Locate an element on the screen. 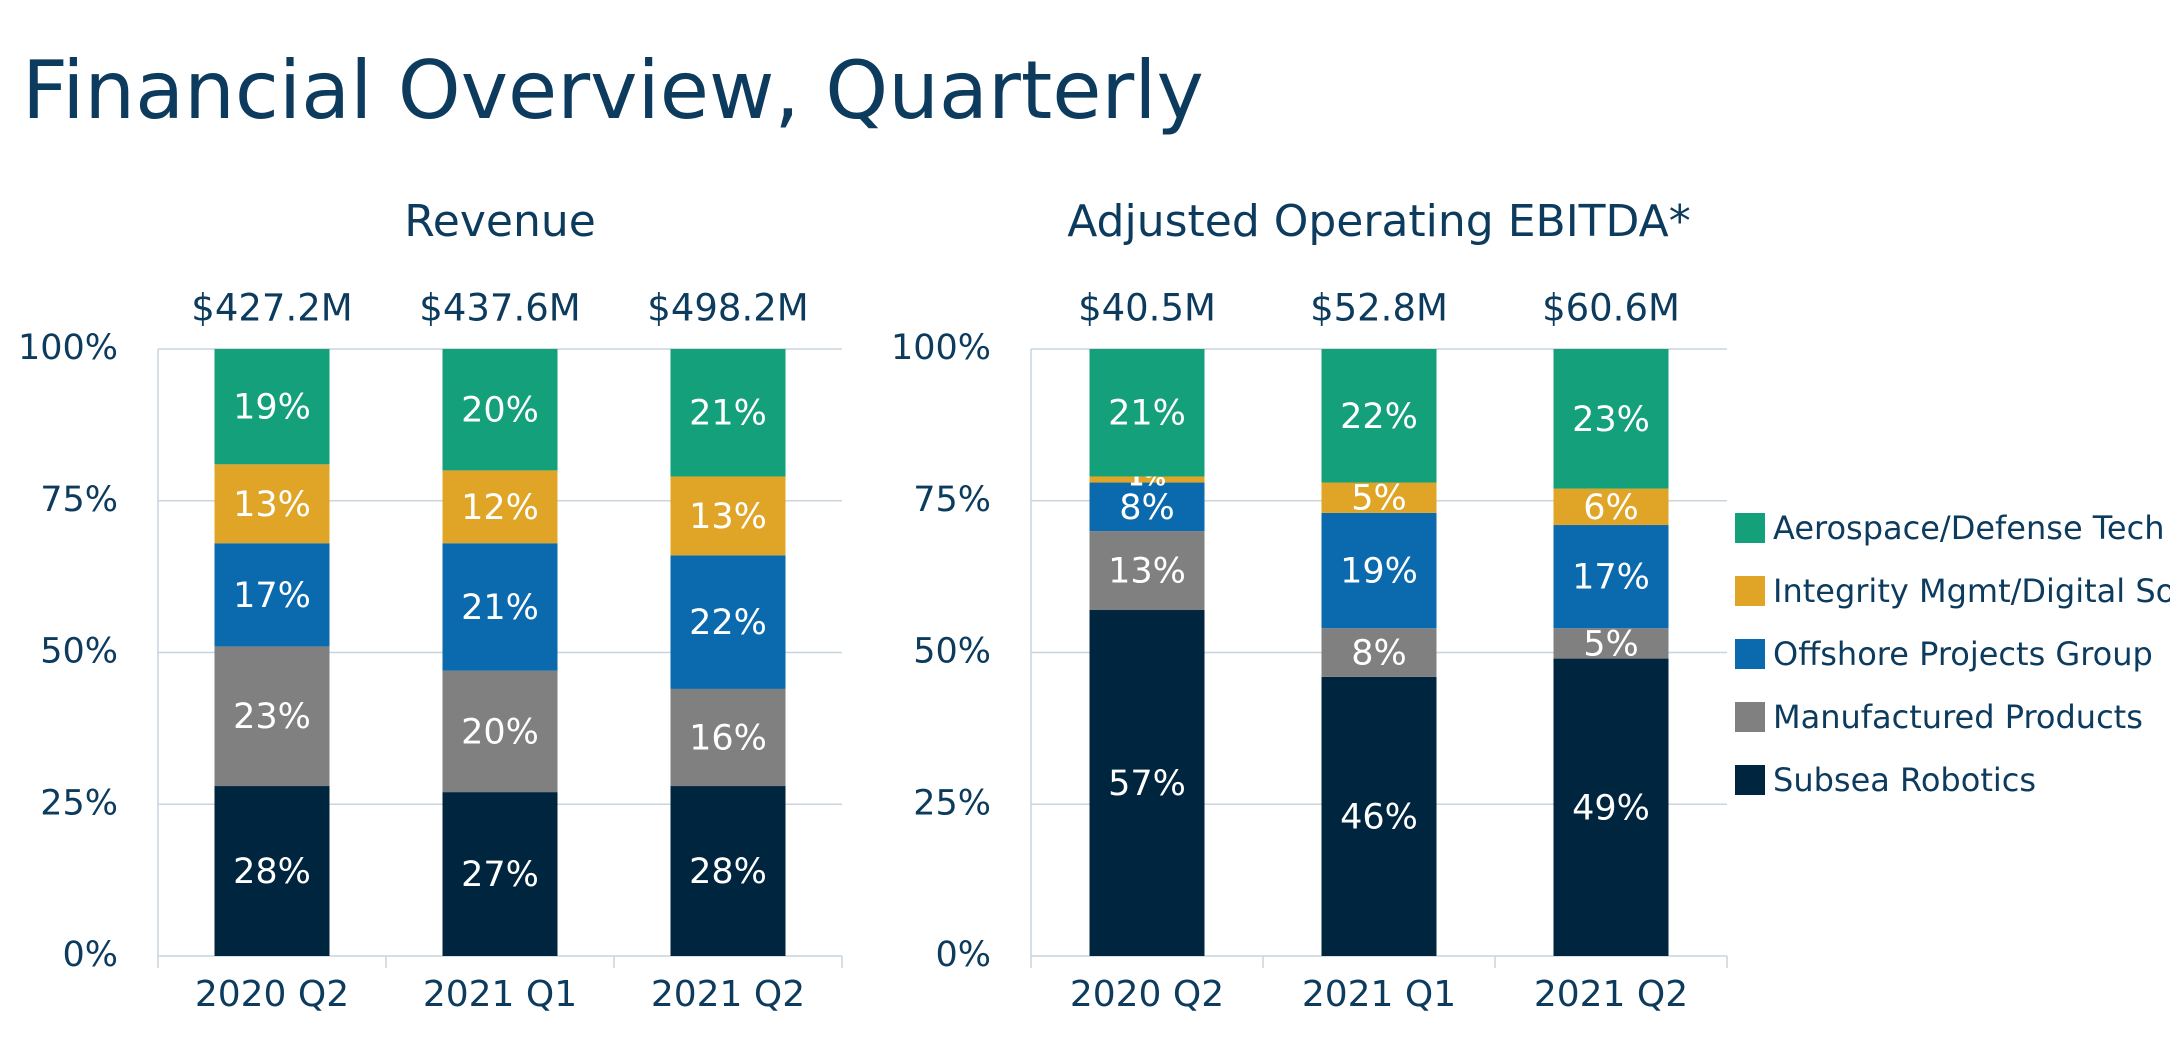  legend-label: Offshore Projects Group is located at coordinates (1963, 654).